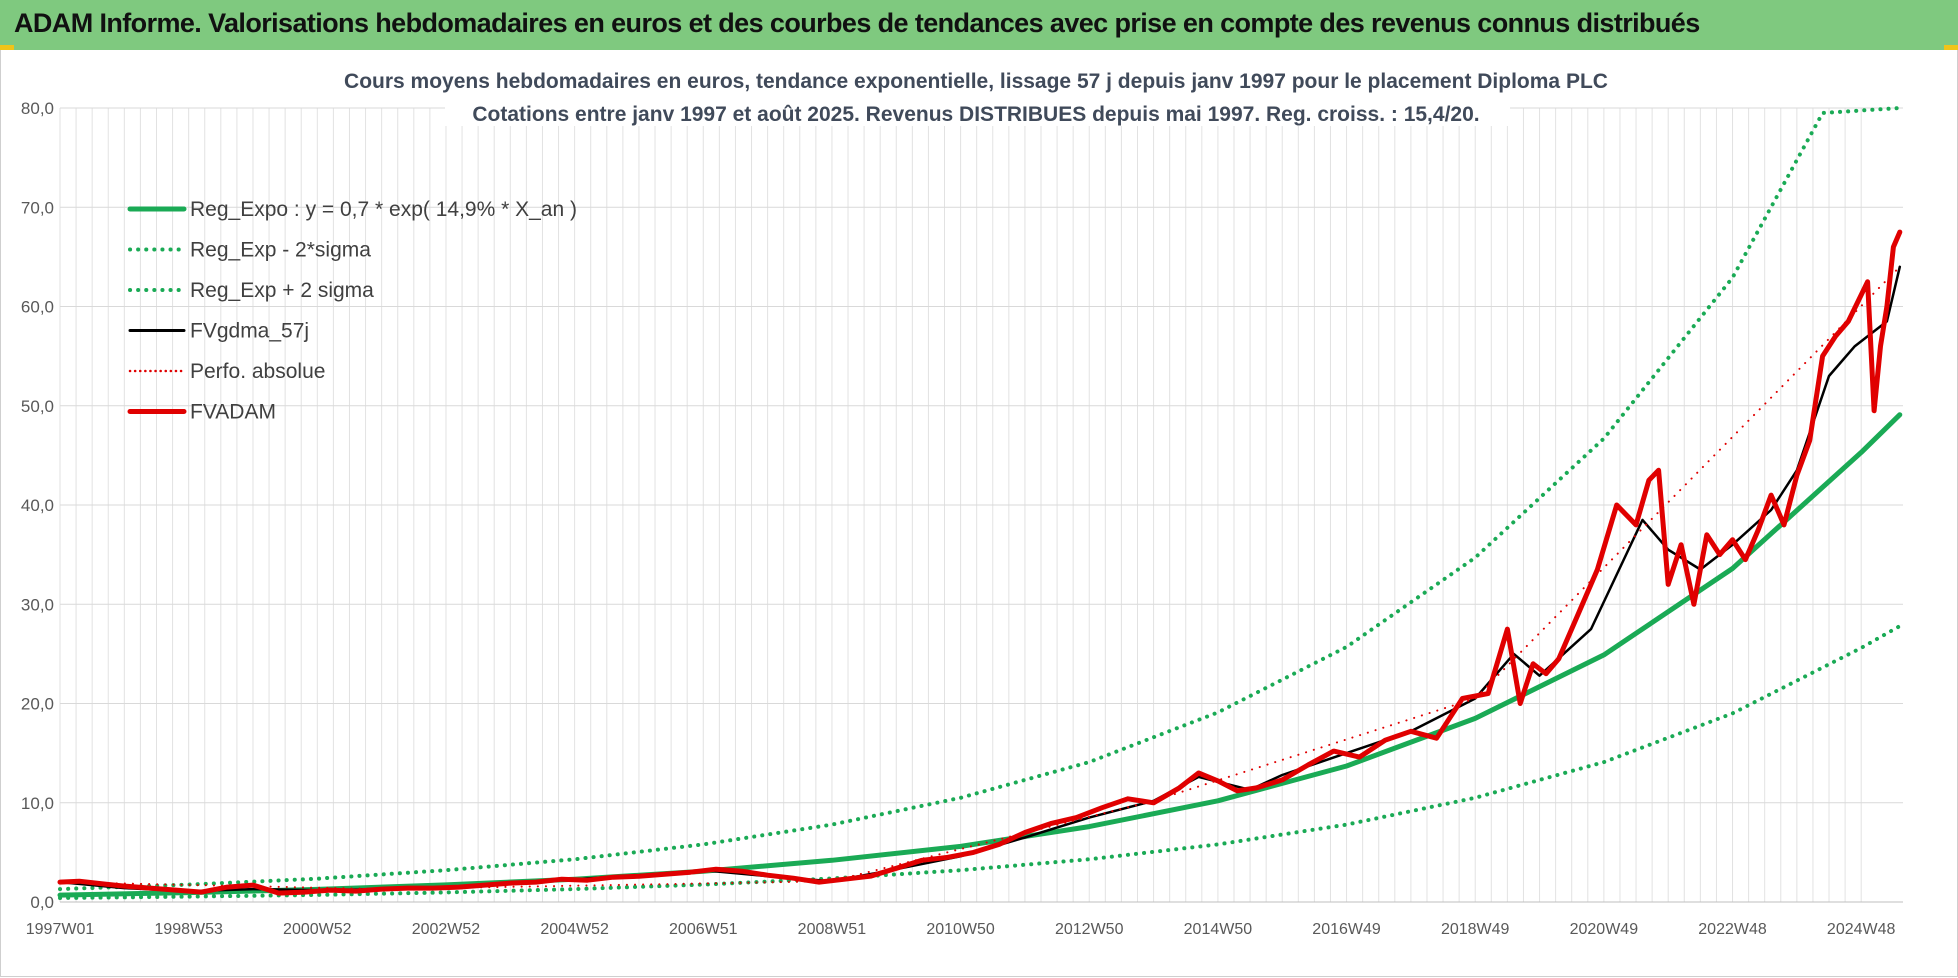 This screenshot has height=978, width=1958. What do you see at coordinates (257, 371) in the screenshot?
I see `legend-label: Perfo. absolue` at bounding box center [257, 371].